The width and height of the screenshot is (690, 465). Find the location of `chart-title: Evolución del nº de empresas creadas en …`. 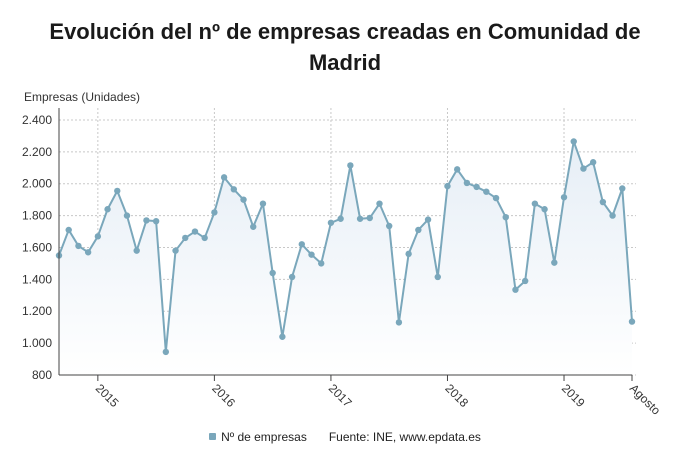

chart-title: Evolución del nº de empresas creadas en … is located at coordinates (345, 47).